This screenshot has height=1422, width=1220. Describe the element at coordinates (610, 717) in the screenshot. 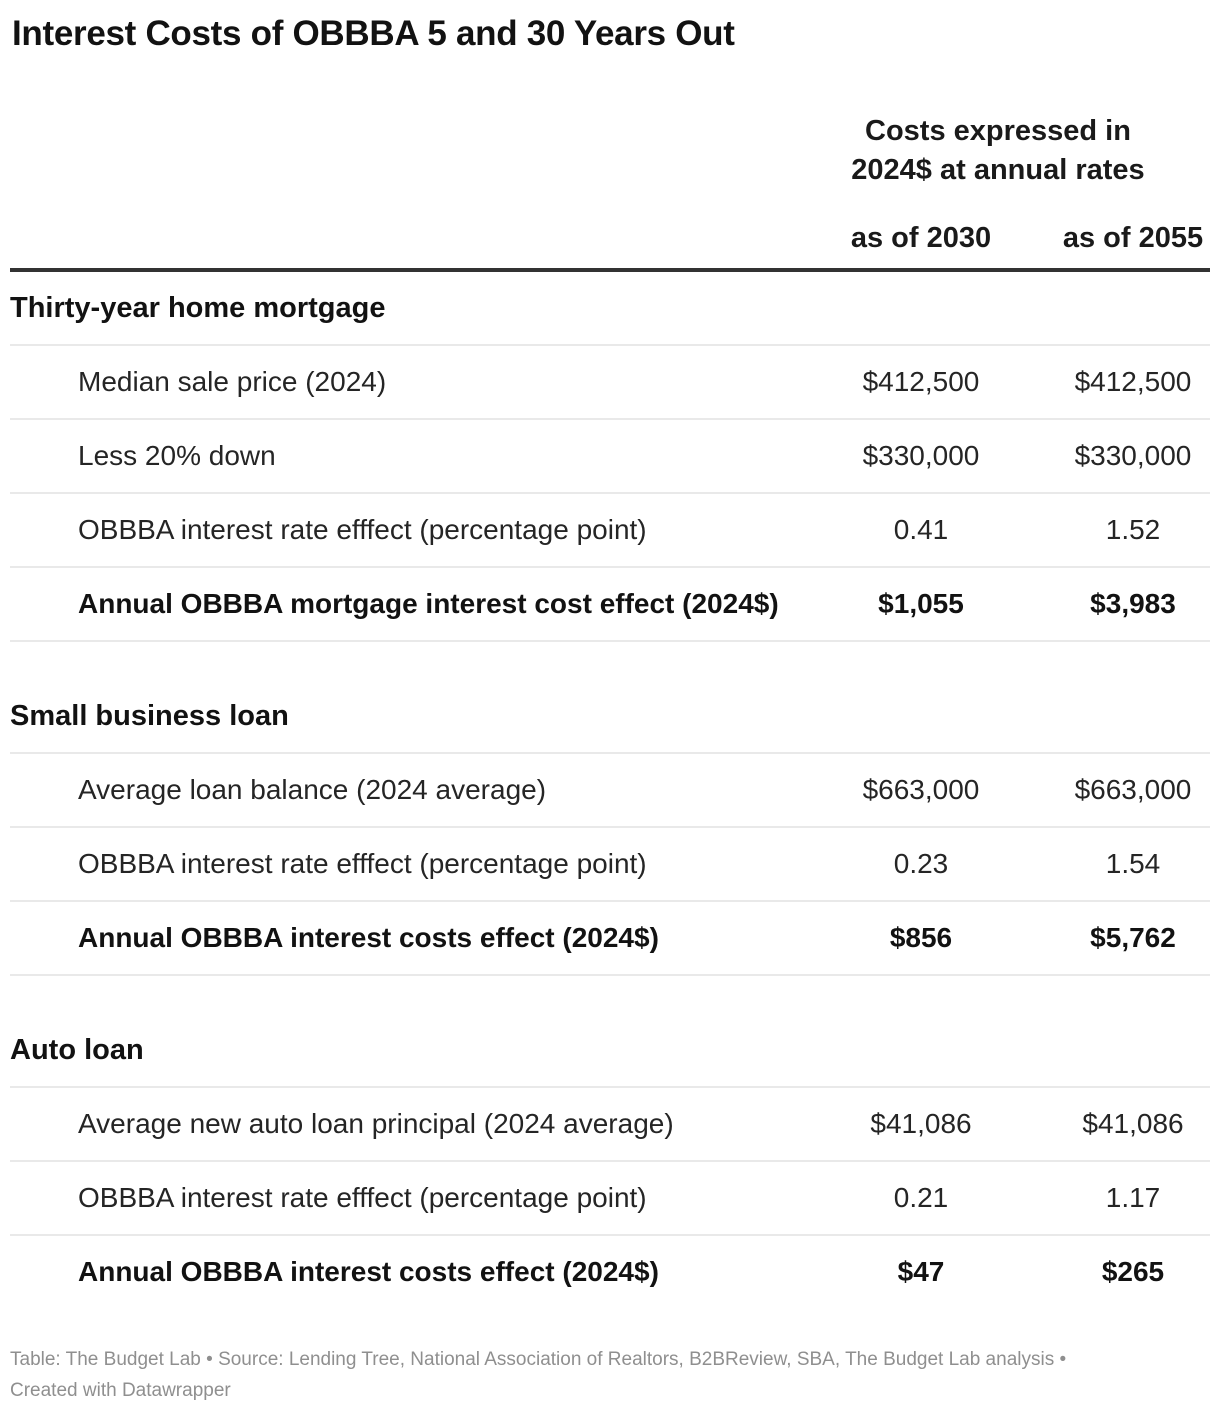

I see `section-header-row: Small business loan` at that location.